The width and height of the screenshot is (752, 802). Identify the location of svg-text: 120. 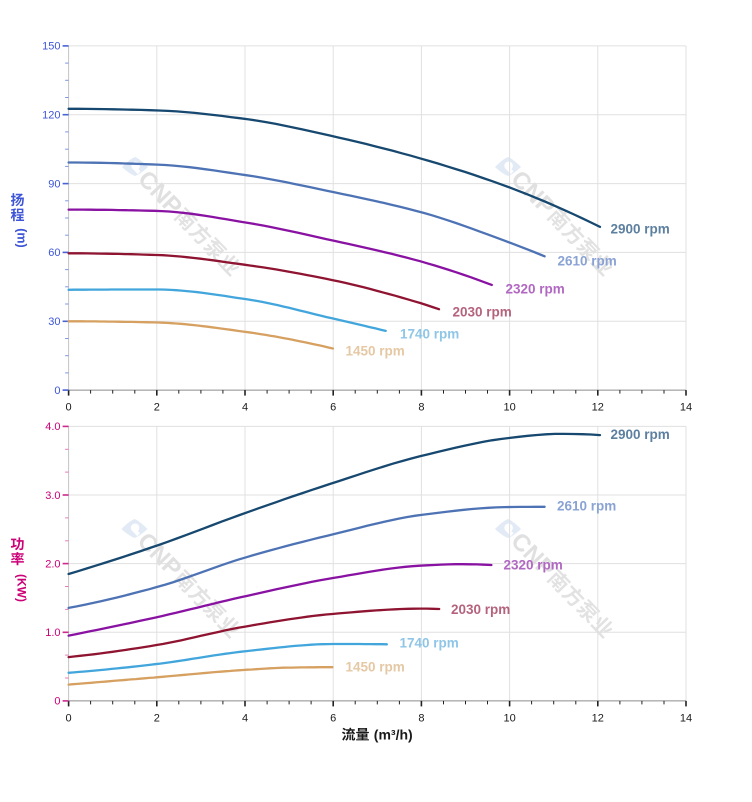
(51, 116).